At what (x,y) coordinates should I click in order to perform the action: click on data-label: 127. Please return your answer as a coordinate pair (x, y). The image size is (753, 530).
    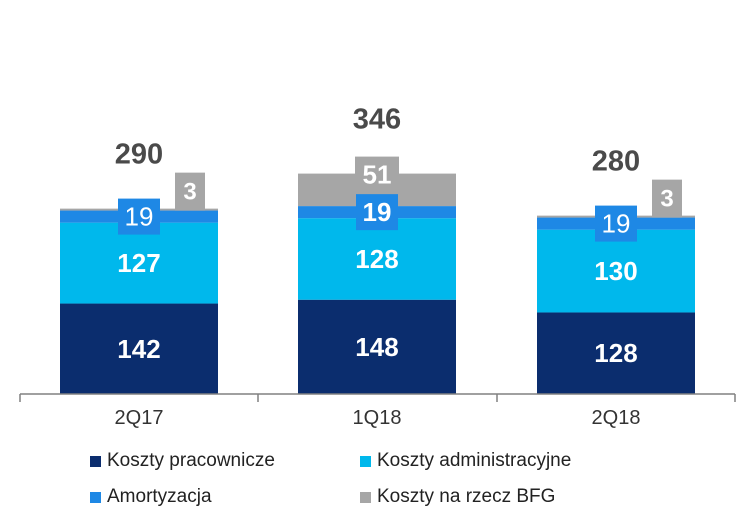
    Looking at the image, I should click on (138, 263).